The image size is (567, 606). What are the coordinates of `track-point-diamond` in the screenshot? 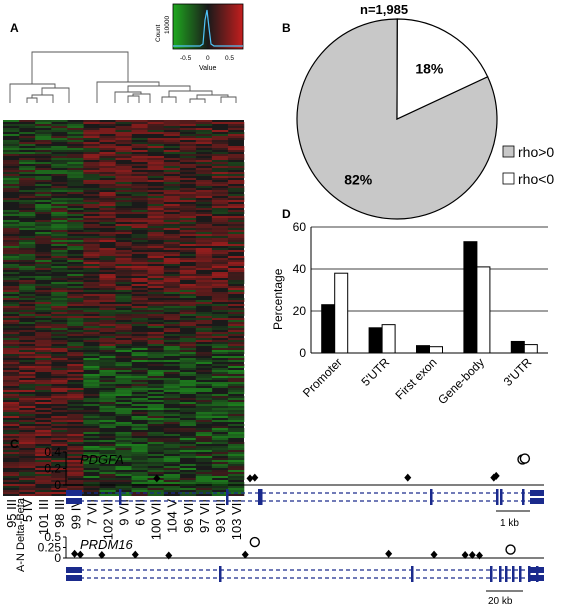 It's located at (408, 477).